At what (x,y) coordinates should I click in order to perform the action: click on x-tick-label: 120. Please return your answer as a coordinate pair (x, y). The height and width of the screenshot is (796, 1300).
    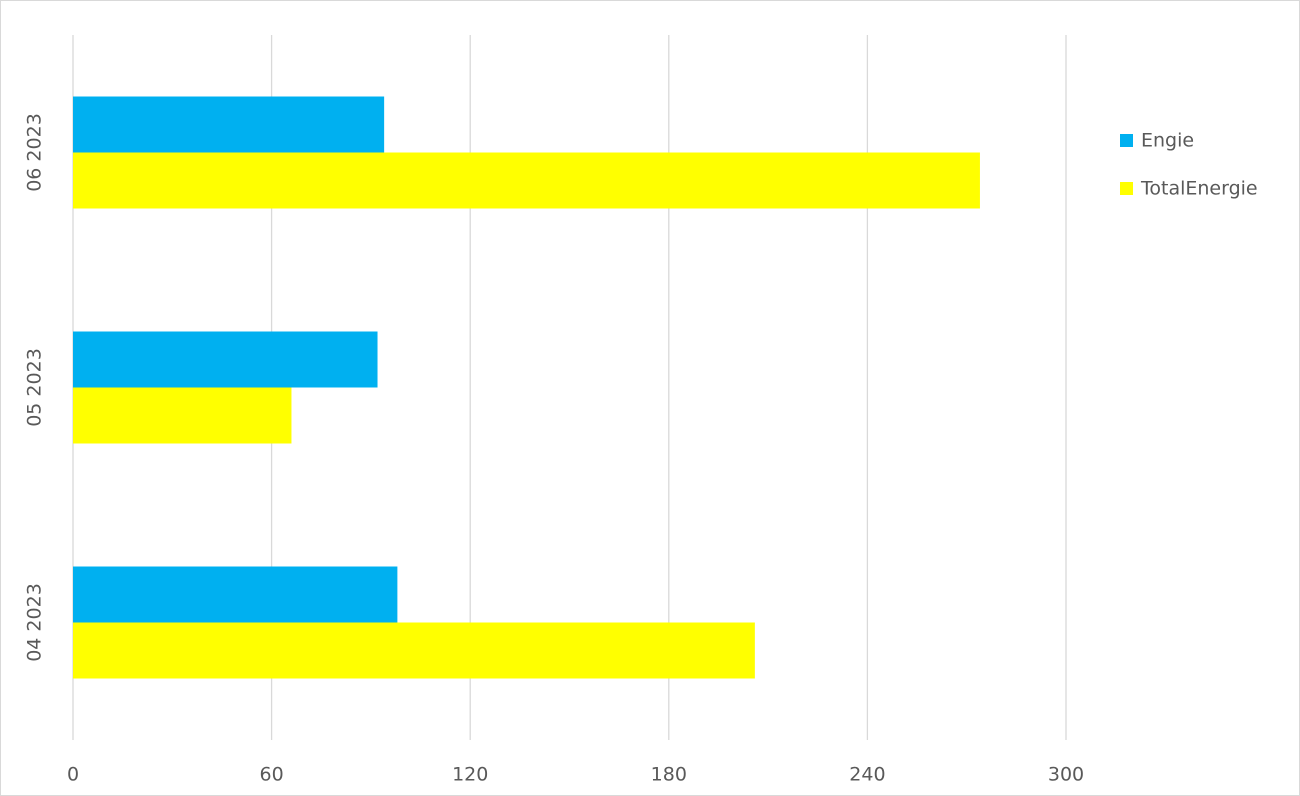
    Looking at the image, I should click on (470, 775).